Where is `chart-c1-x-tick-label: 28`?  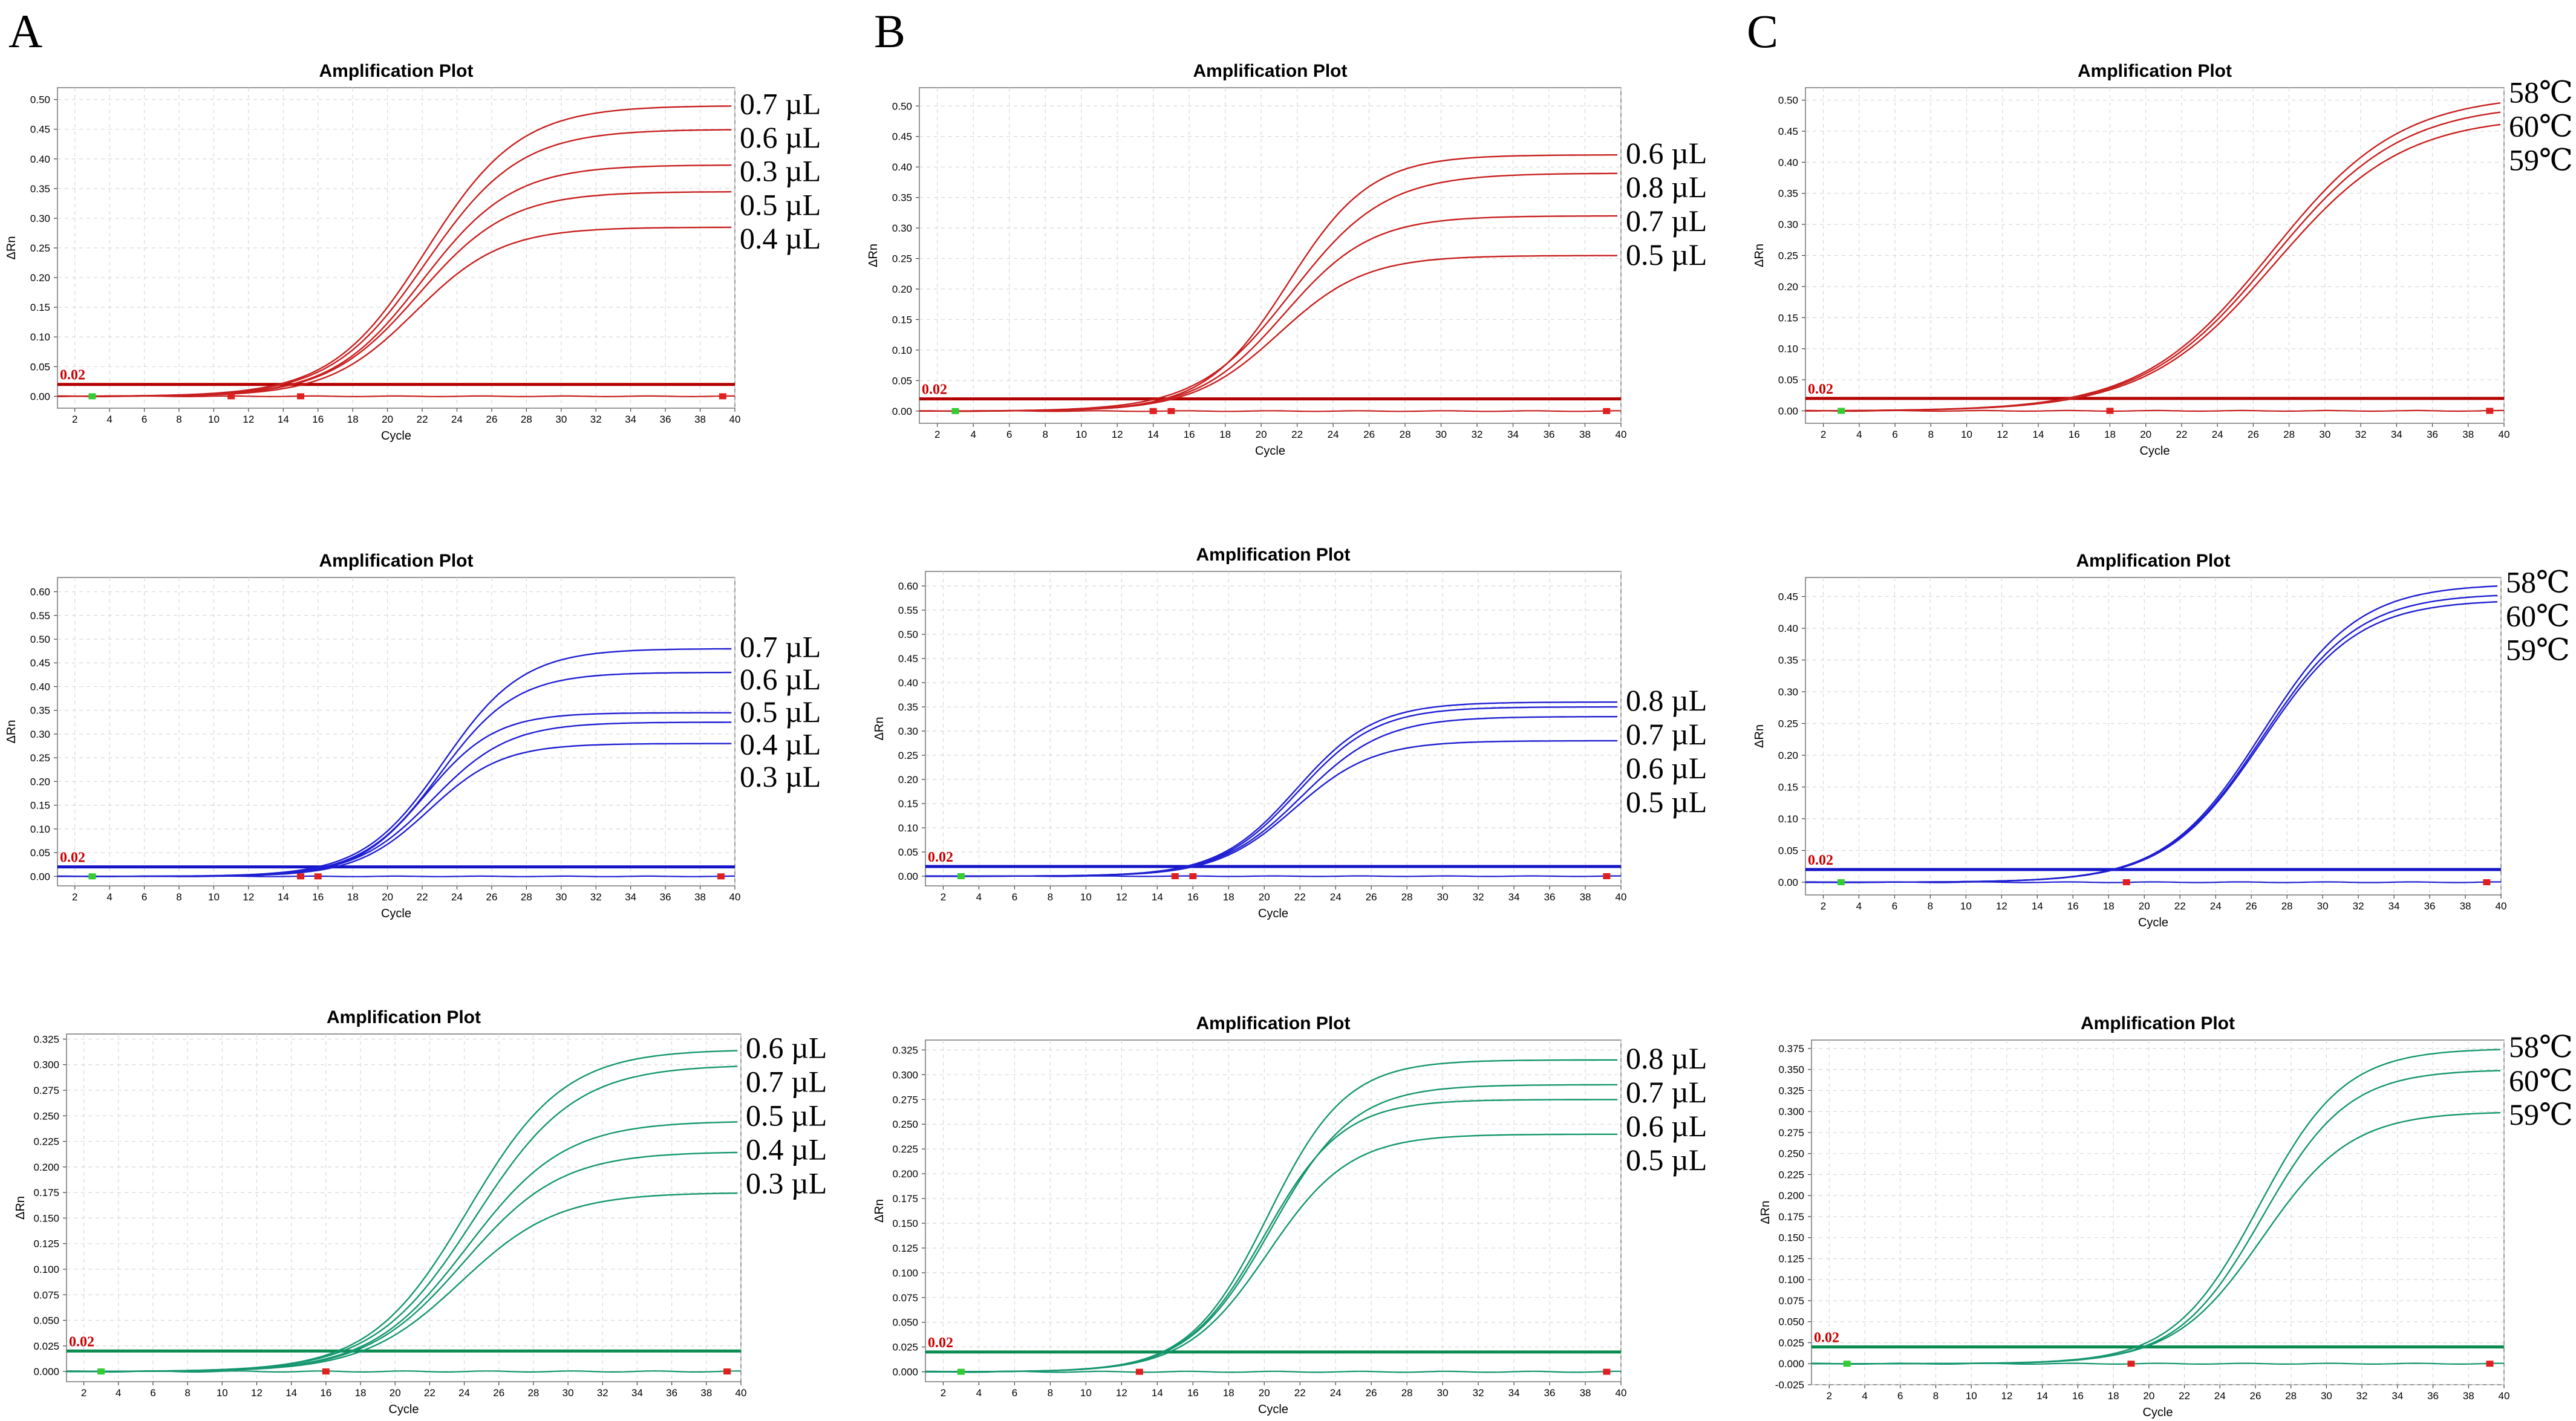 chart-c1-x-tick-label: 28 is located at coordinates (2289, 434).